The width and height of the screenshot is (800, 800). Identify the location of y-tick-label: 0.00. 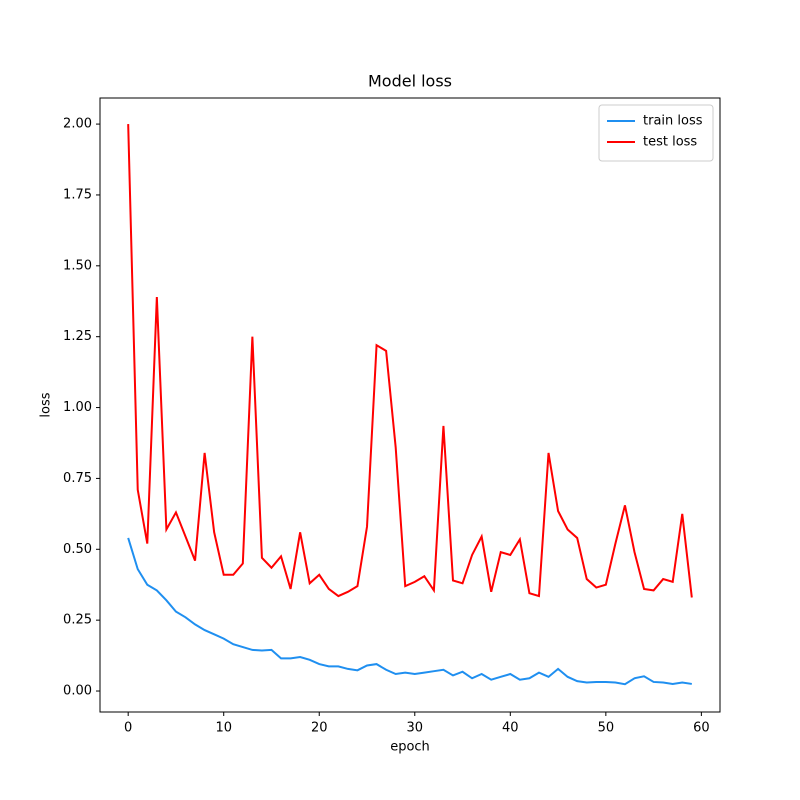
(77, 691).